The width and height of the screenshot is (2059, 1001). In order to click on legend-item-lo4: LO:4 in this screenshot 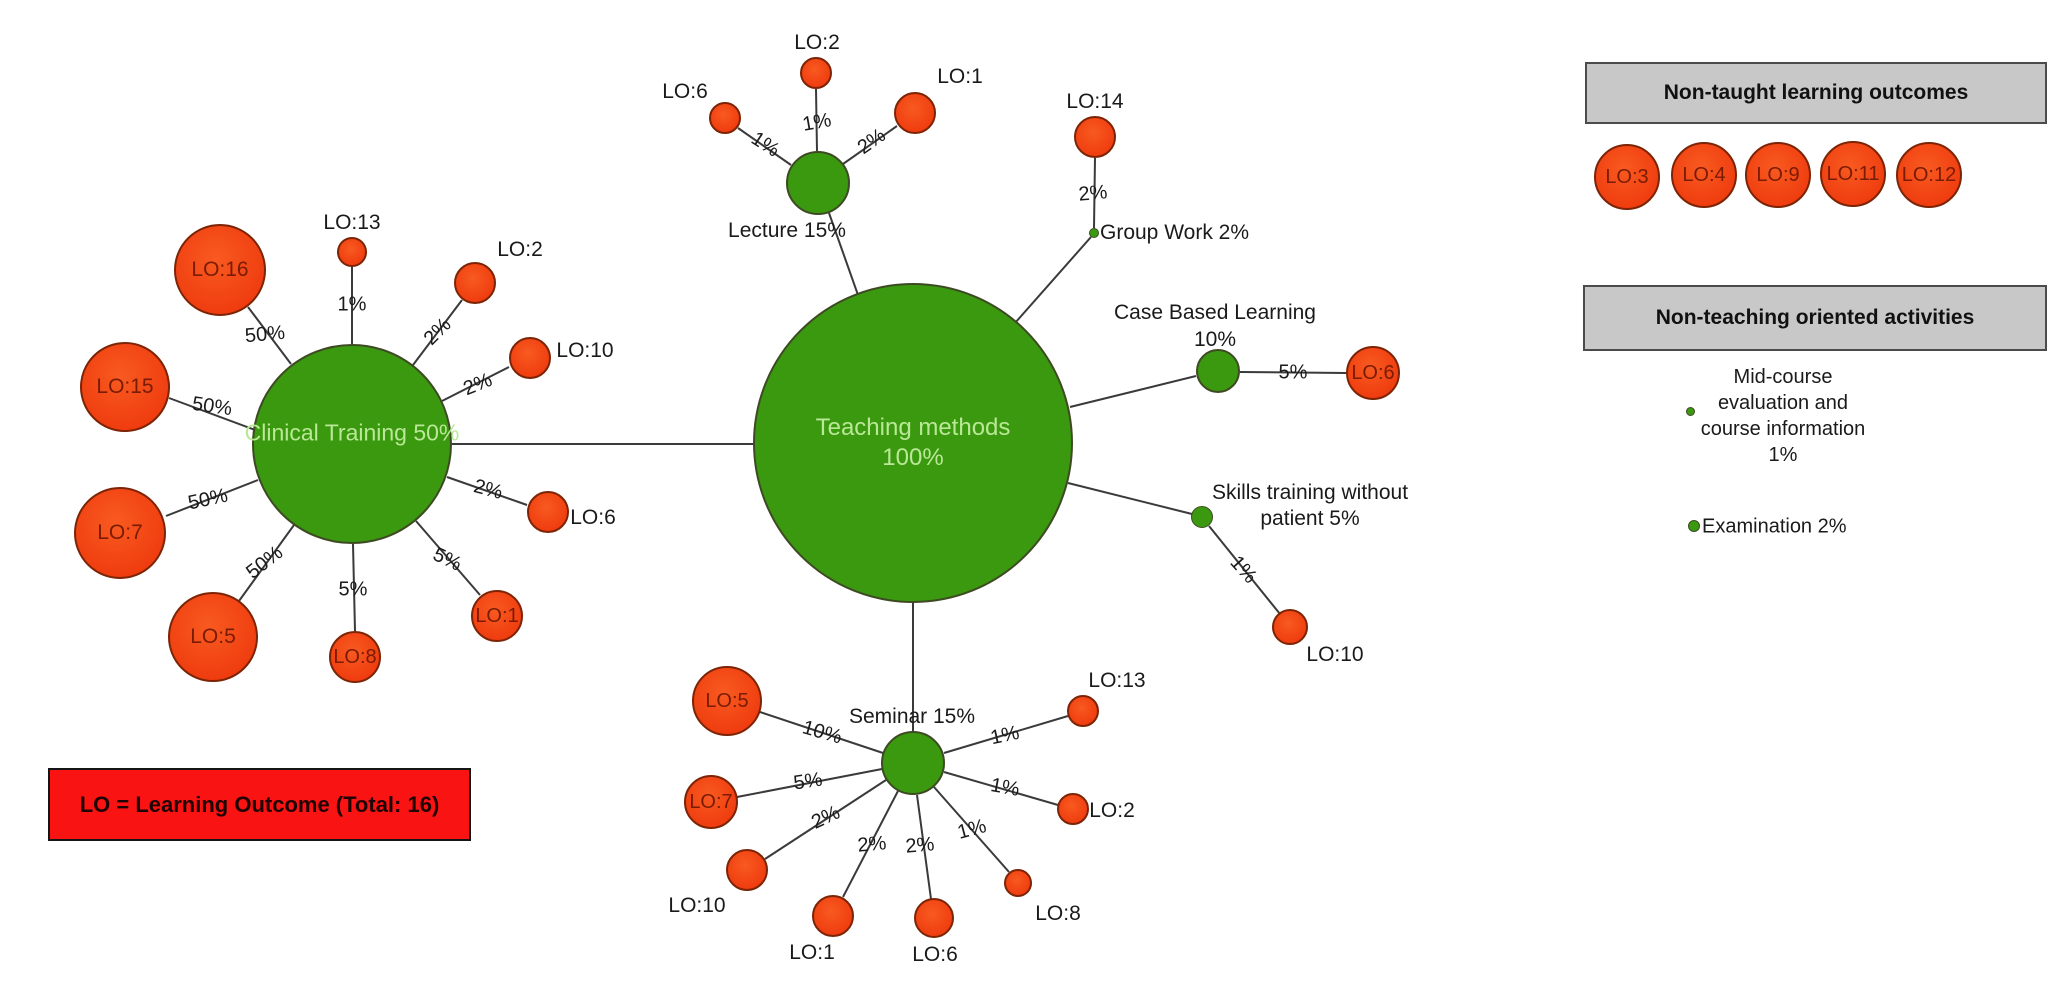, I will do `click(1704, 175)`.